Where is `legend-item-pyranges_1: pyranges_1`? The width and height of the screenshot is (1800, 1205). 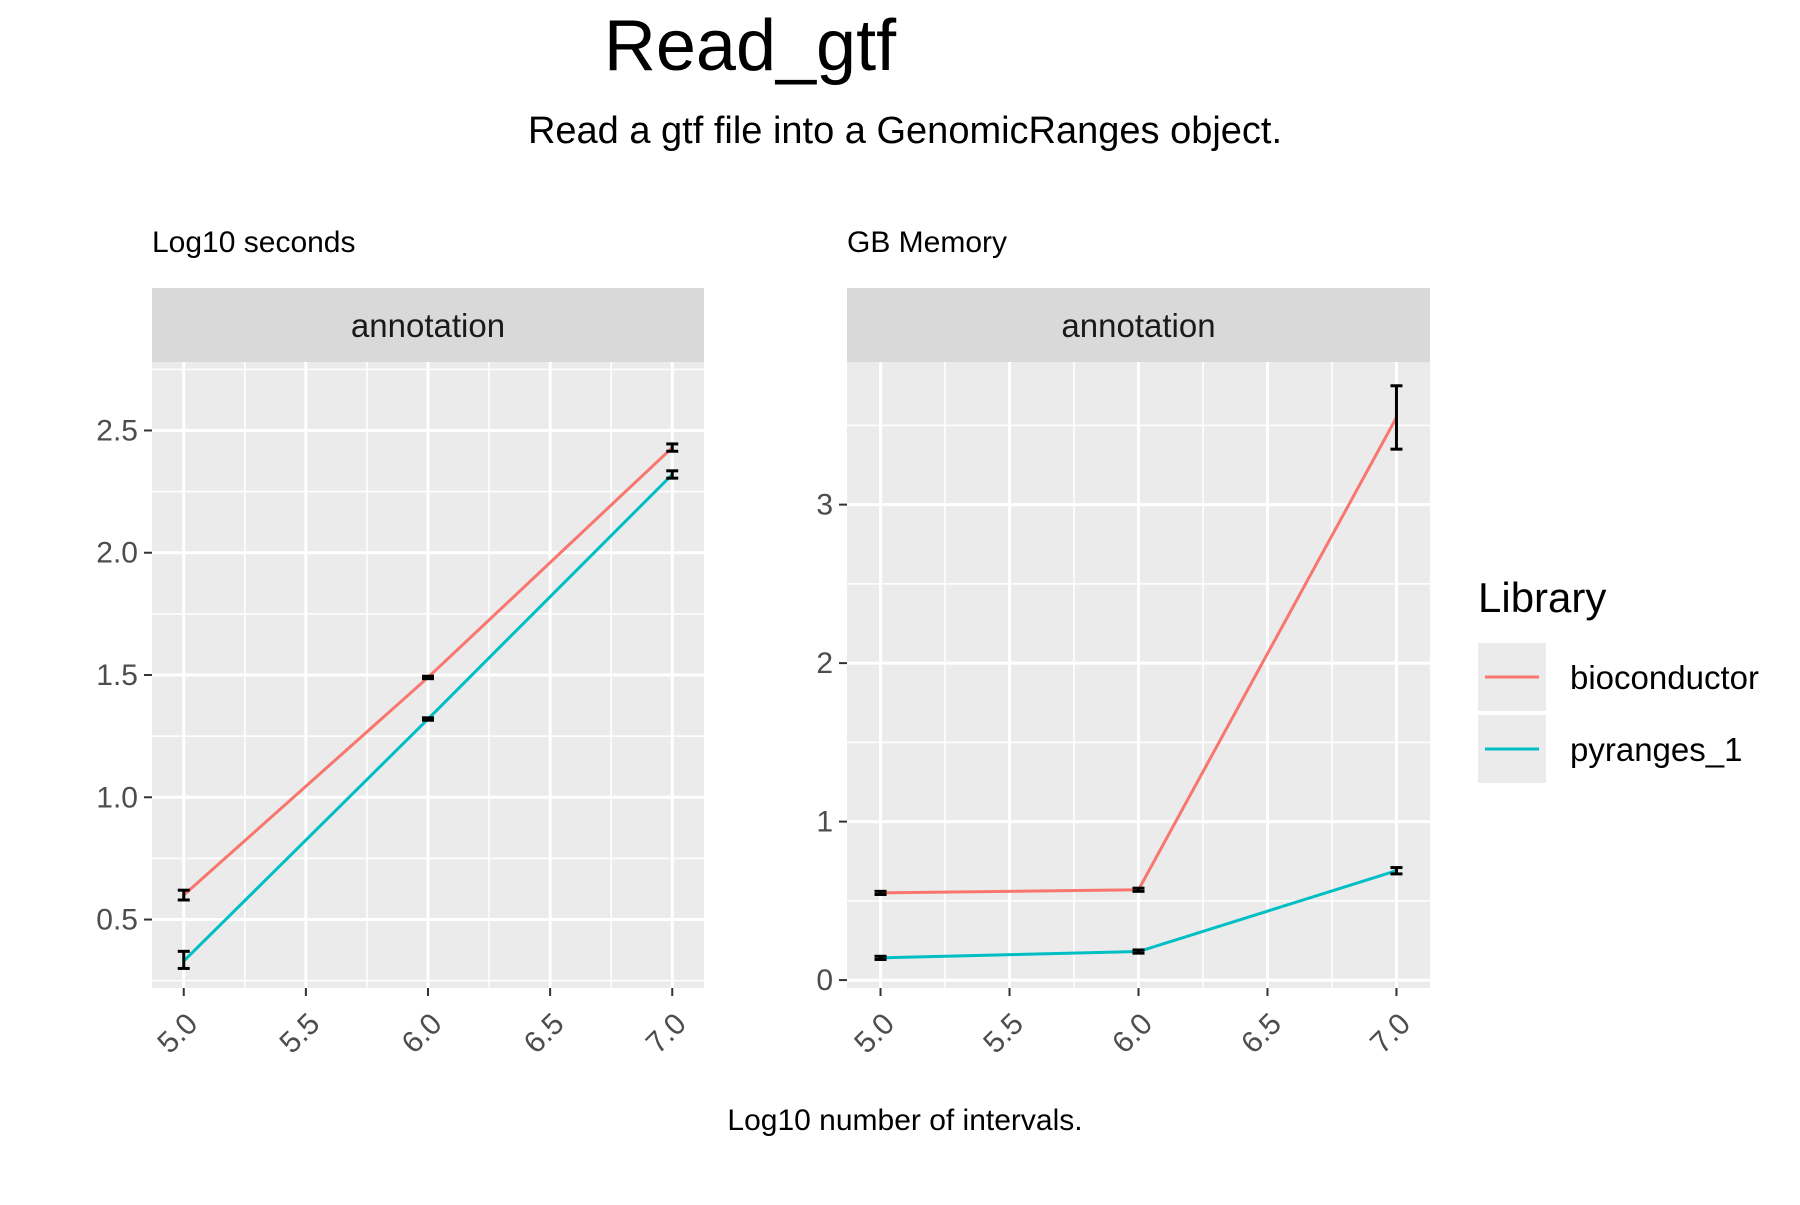 legend-item-pyranges_1: pyranges_1 is located at coordinates (1610, 749).